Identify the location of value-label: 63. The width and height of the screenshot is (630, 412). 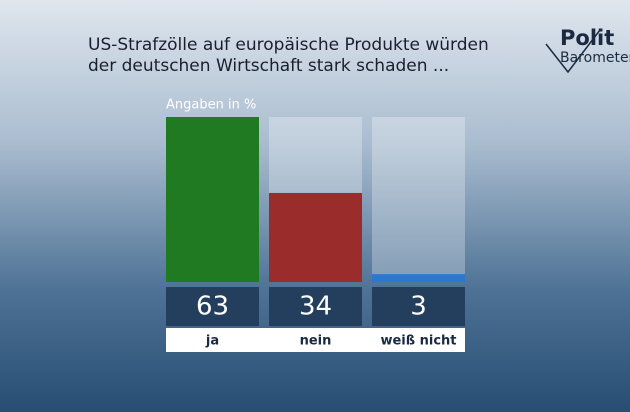
(212, 307).